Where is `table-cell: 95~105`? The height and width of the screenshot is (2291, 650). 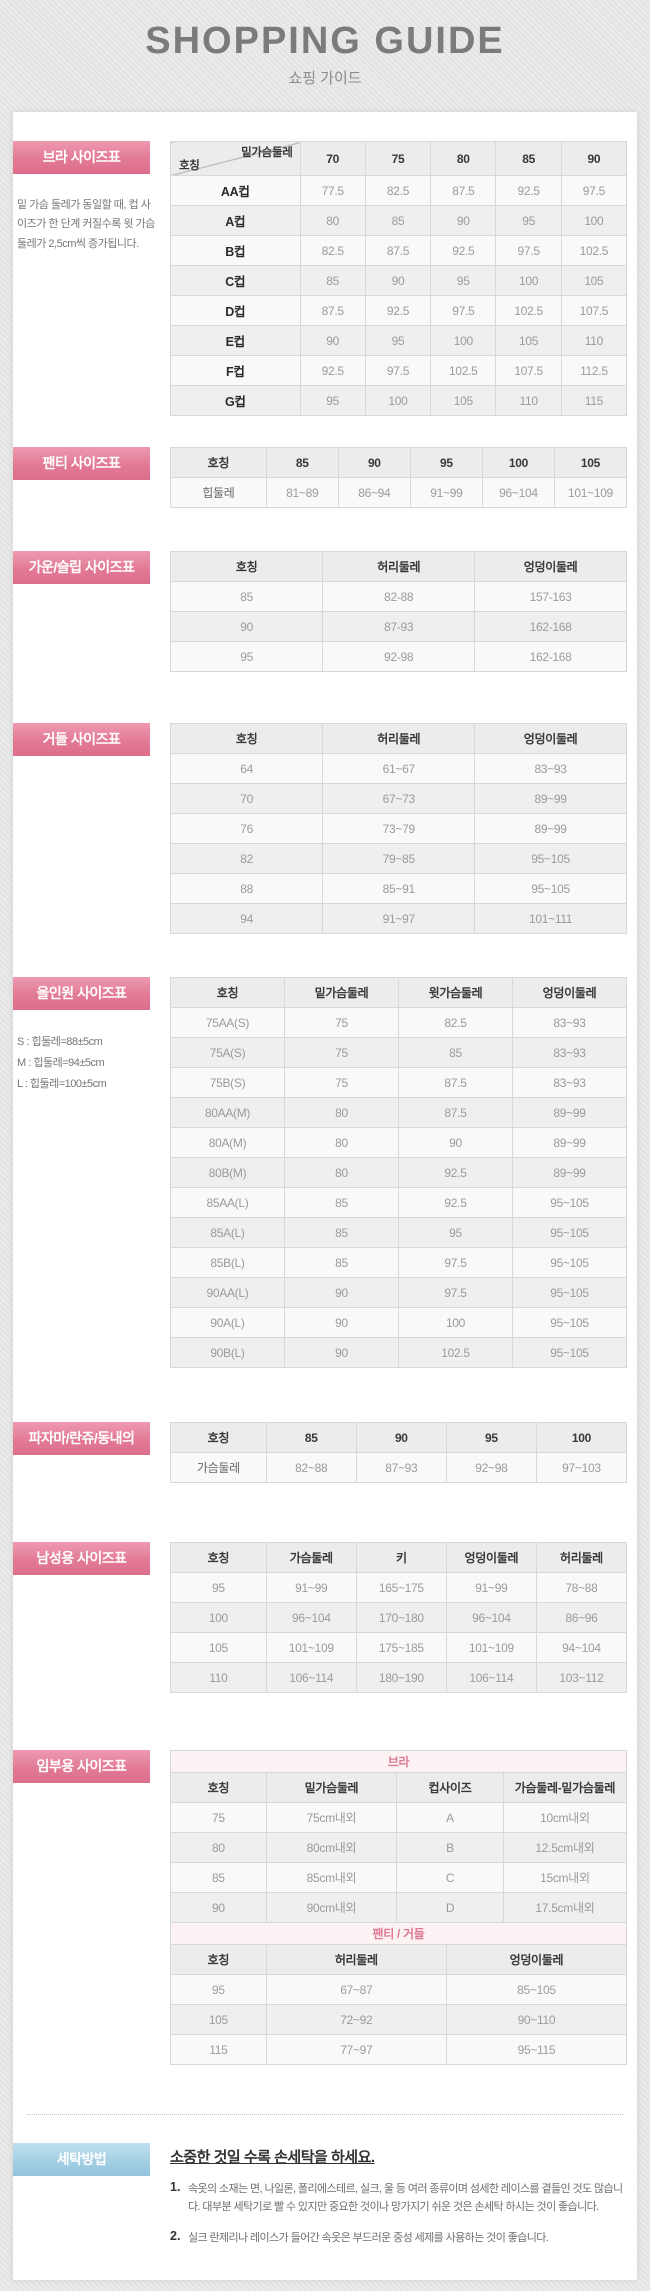 table-cell: 95~105 is located at coordinates (569, 1202).